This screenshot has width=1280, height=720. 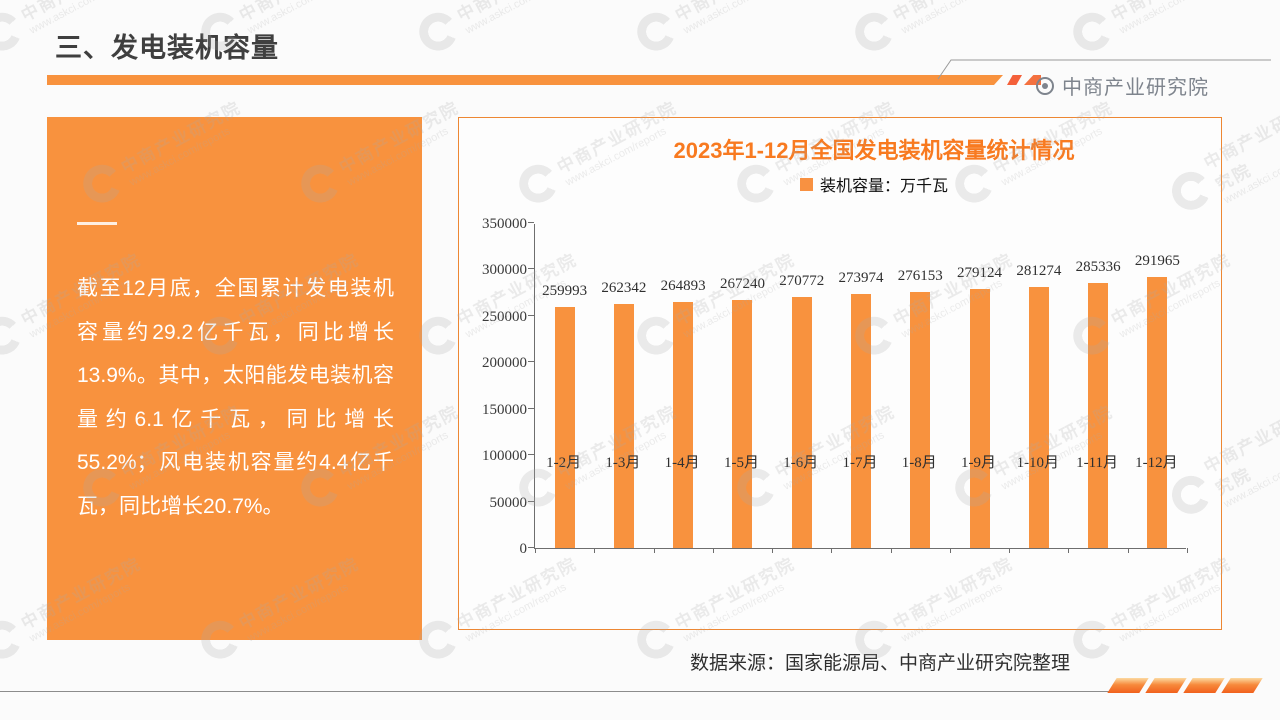 I want to click on bar-1-5月, so click(x=742, y=423).